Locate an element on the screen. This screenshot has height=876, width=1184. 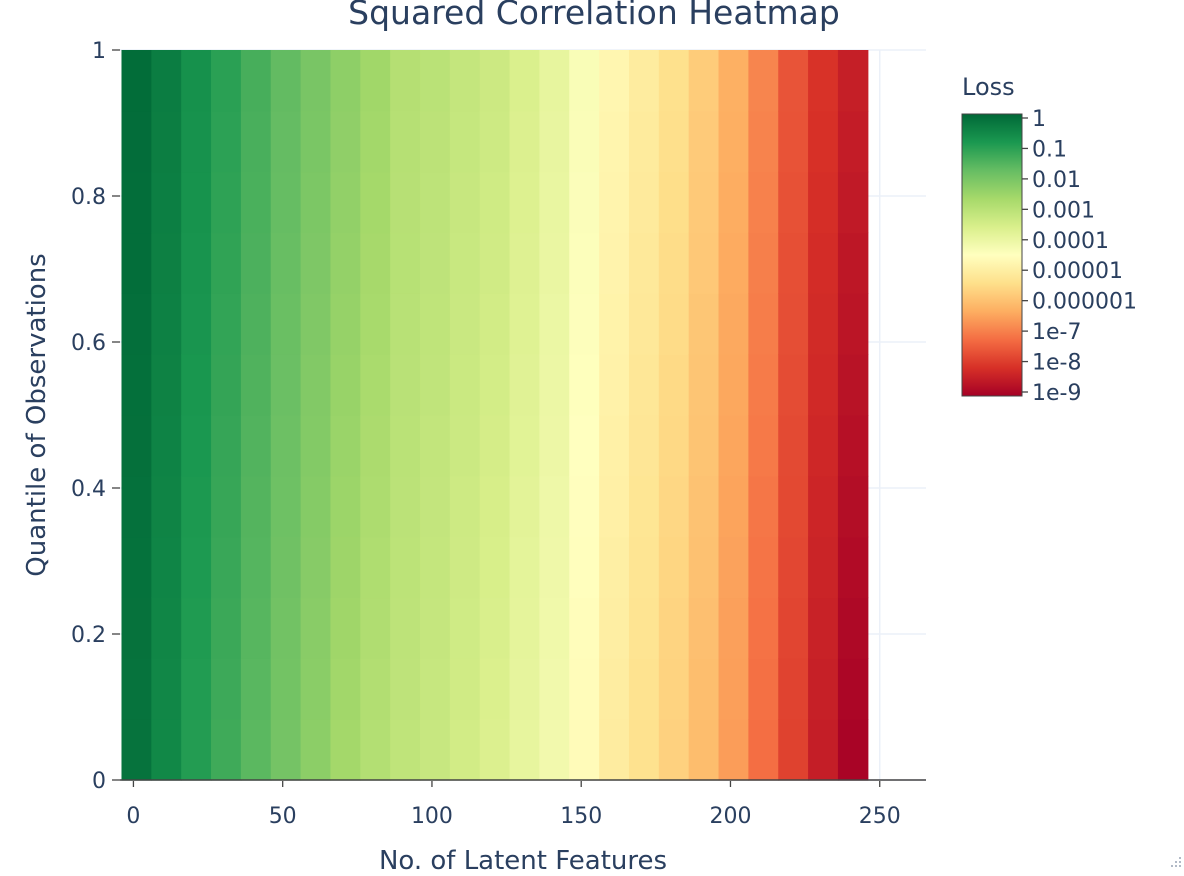
colorbar-tick-label: 1e-8 is located at coordinates (1056, 363).